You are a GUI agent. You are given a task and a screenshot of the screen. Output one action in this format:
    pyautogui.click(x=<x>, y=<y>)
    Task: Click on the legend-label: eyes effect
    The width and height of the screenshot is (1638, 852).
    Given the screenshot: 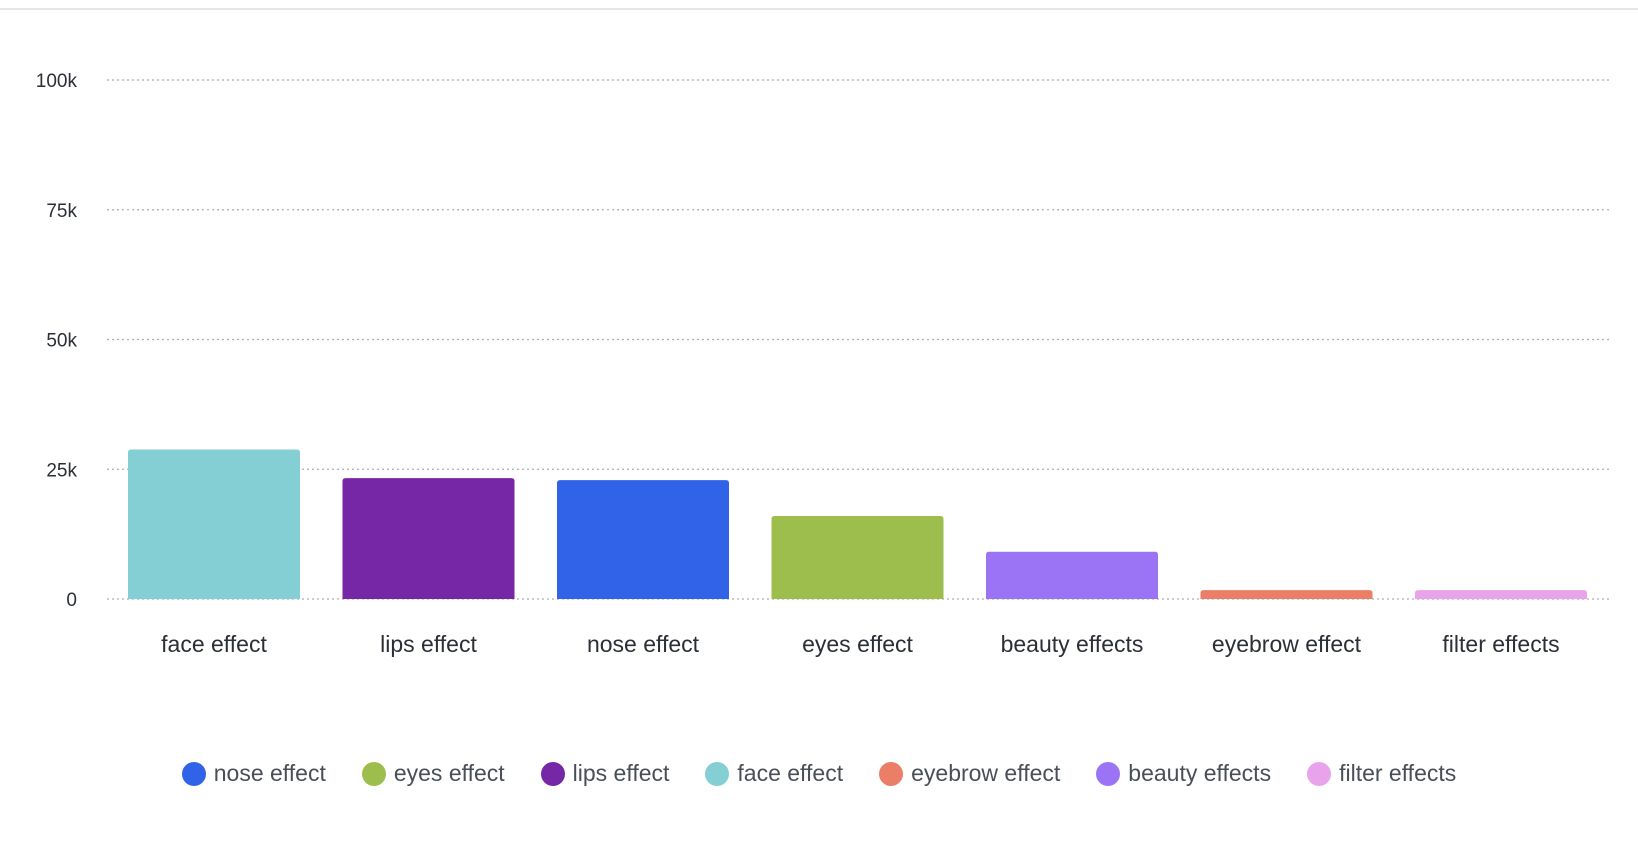 What is the action you would take?
    pyautogui.click(x=449, y=773)
    